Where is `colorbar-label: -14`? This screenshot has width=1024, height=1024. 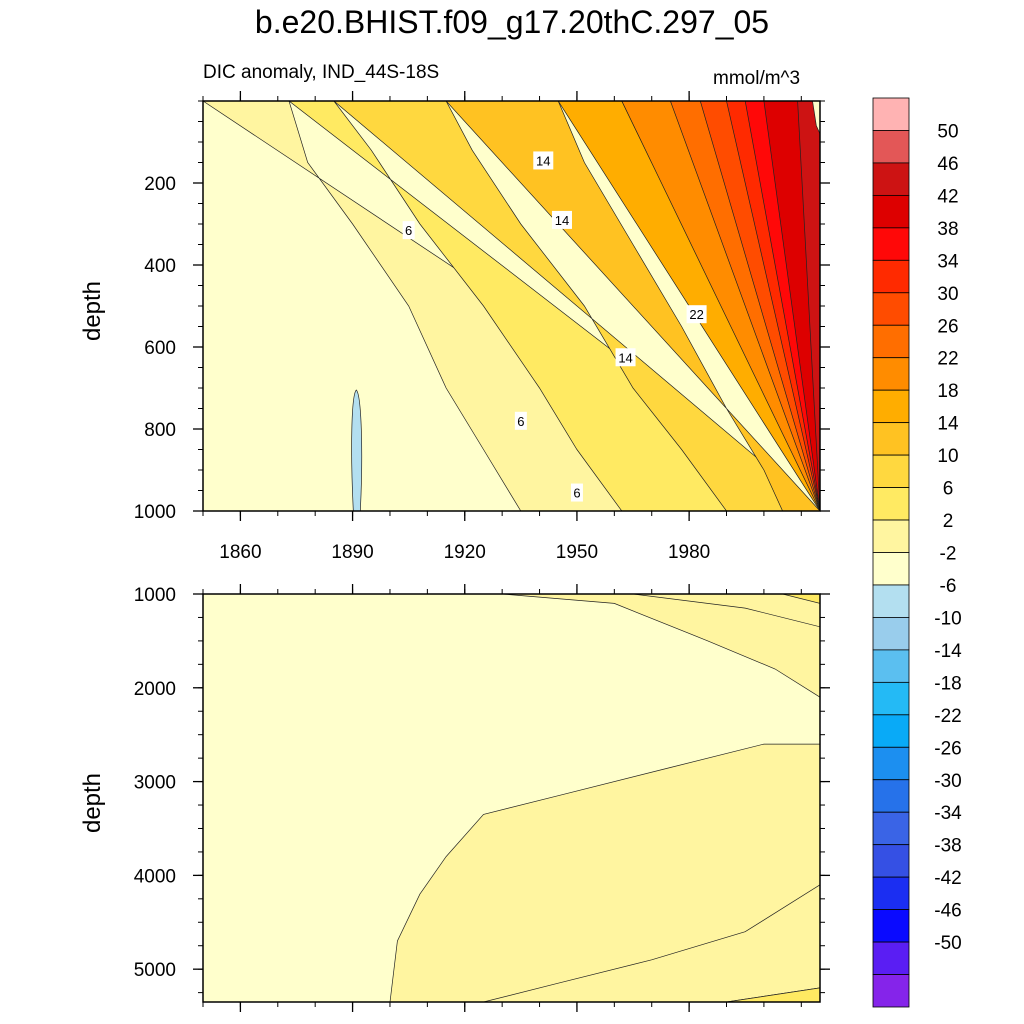
colorbar-label: -14 is located at coordinates (948, 651).